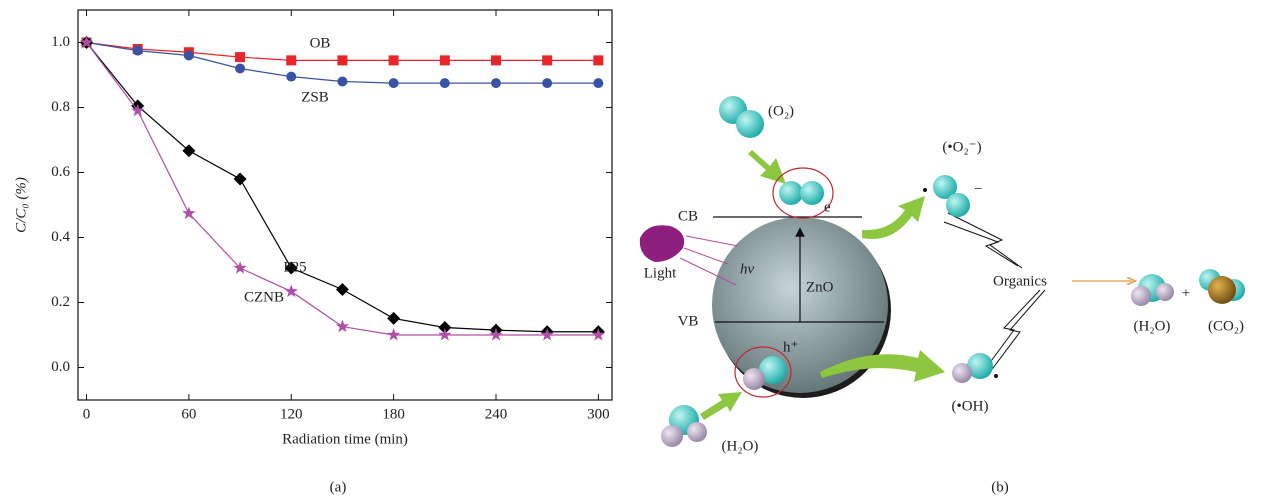 The height and width of the screenshot is (500, 1263). I want to click on y-tick-label: 0.2, so click(60, 302).